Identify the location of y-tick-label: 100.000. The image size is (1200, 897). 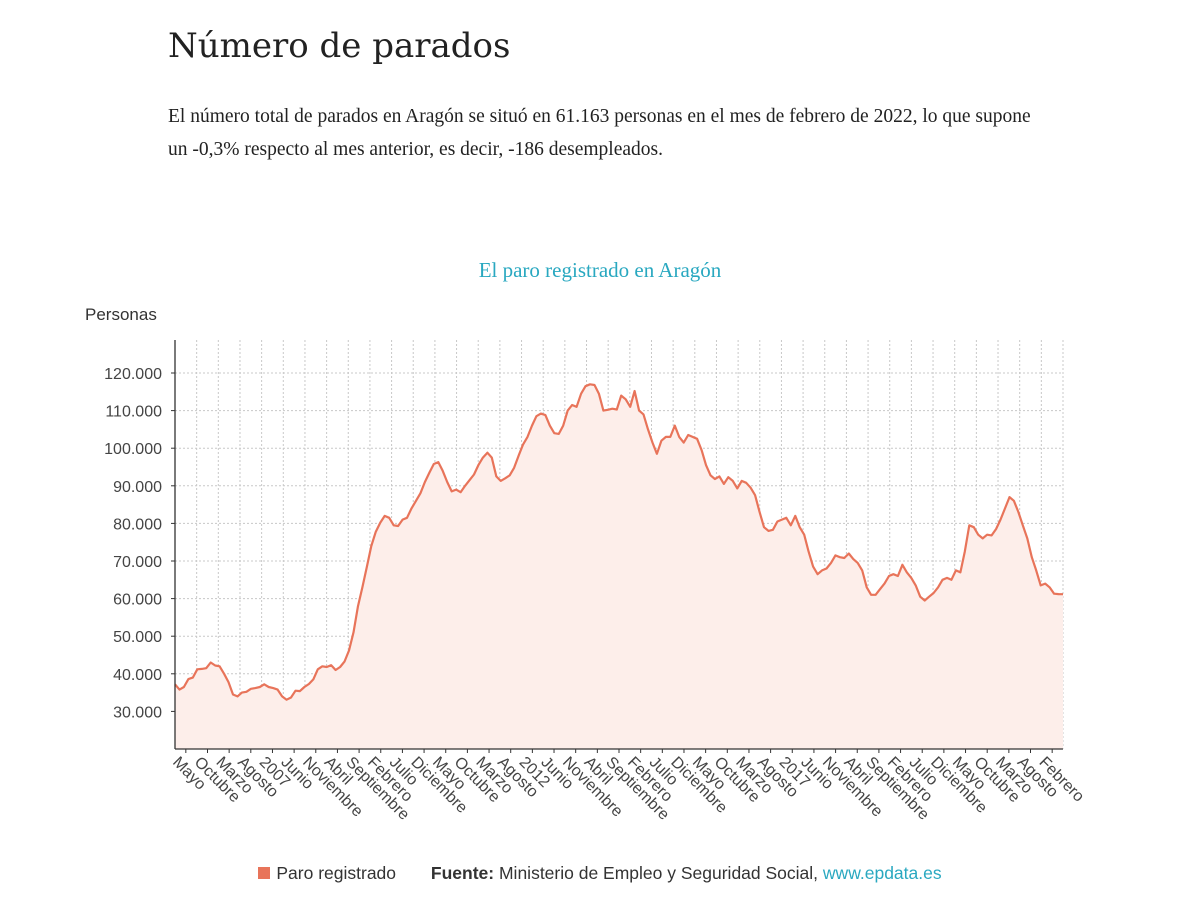
(133, 449).